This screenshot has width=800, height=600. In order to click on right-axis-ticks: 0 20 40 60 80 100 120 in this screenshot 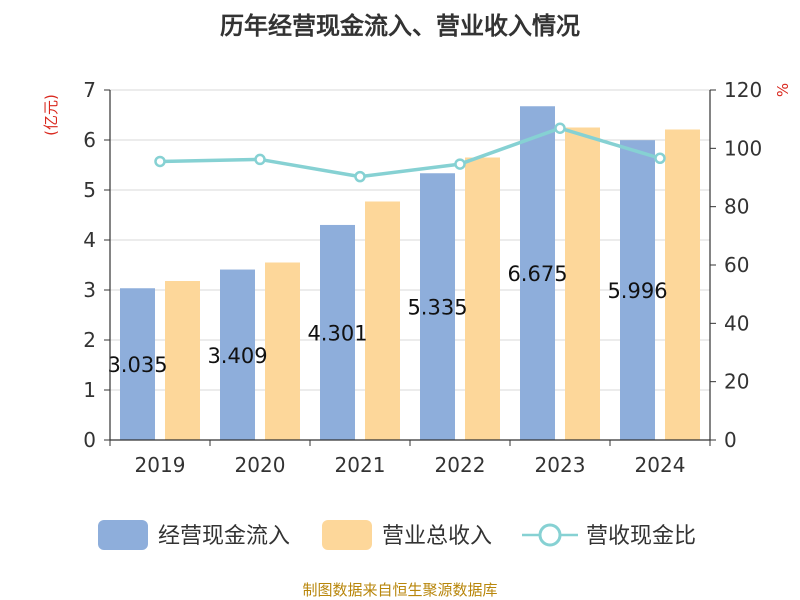, I will do `click(736, 265)`.